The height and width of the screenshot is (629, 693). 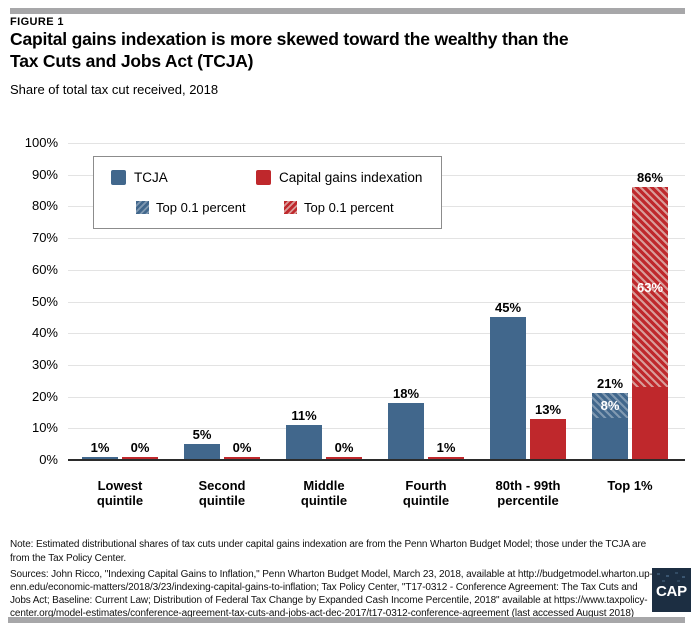 What do you see at coordinates (114, 89) in the screenshot?
I see `chart-subtitle: Share of total tax cut received, 2018` at bounding box center [114, 89].